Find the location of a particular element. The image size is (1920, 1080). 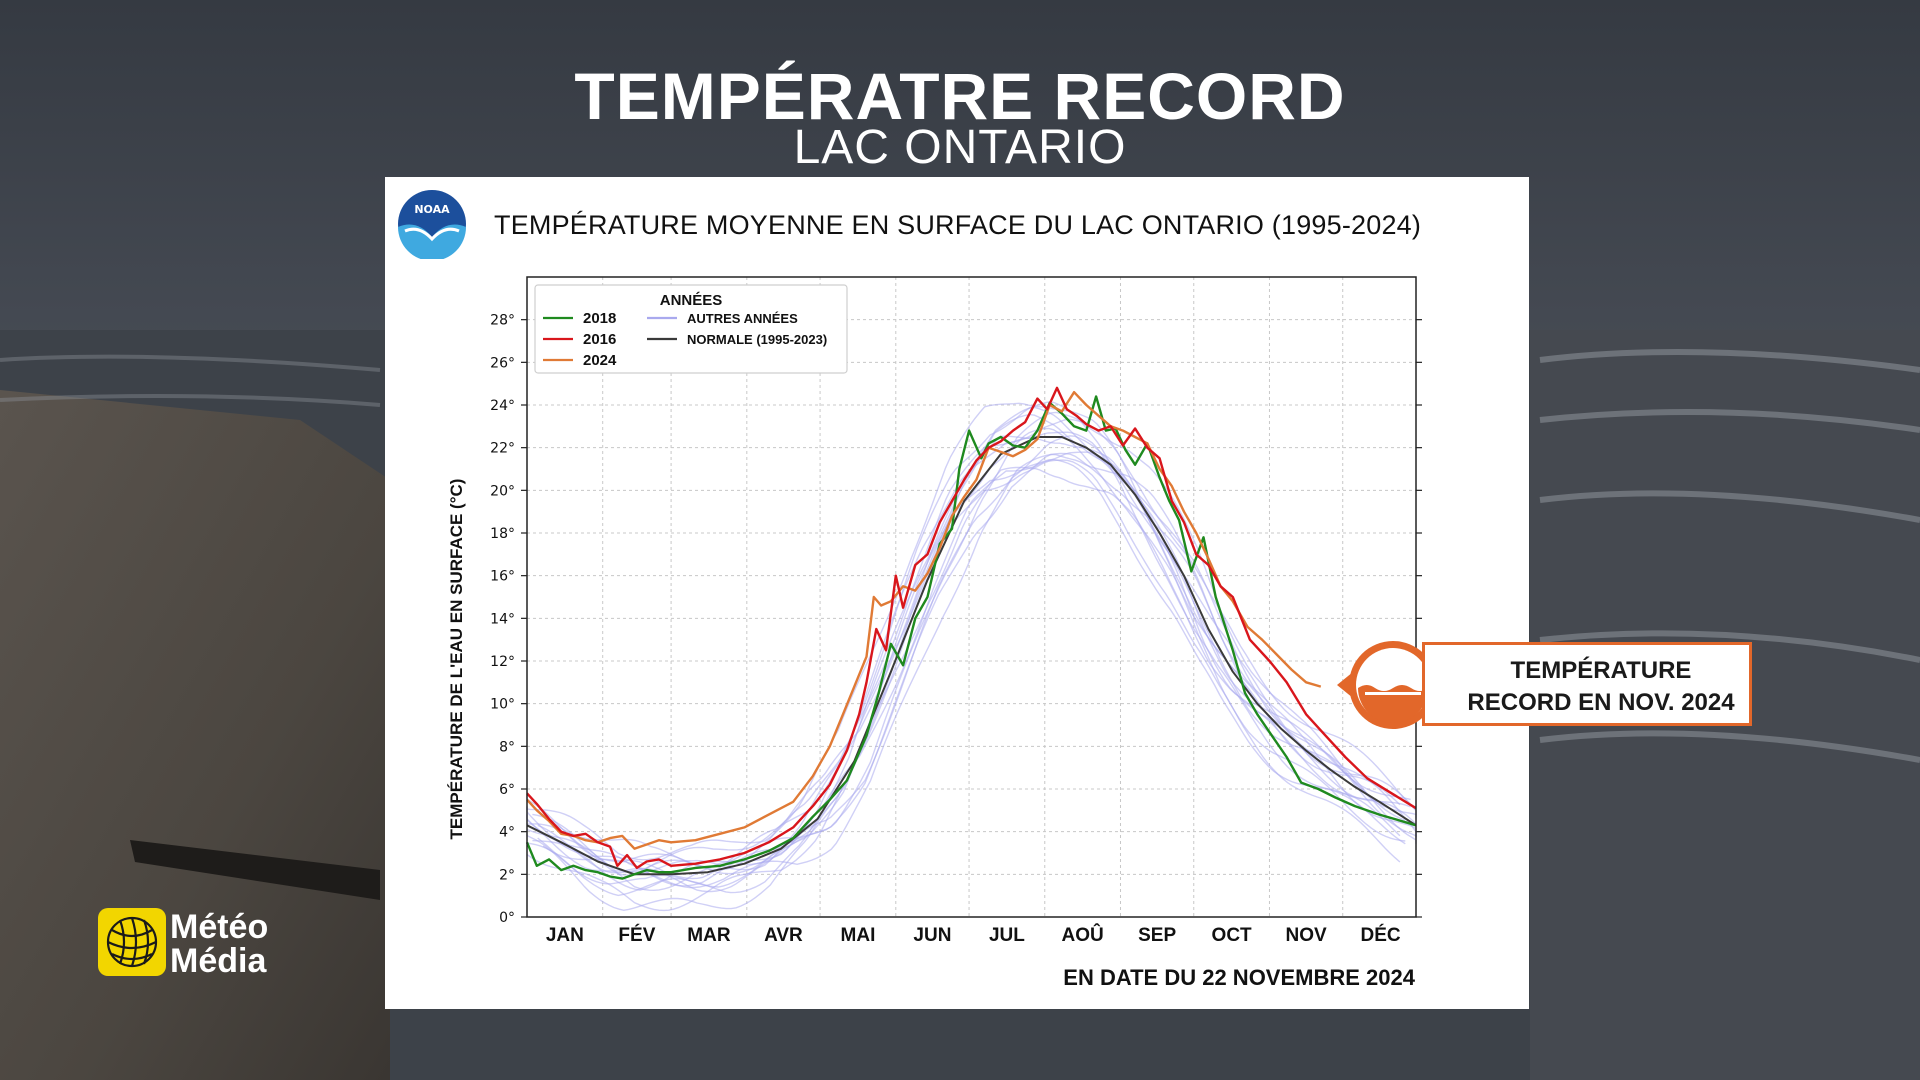

x-tick-label: FÉV is located at coordinates (636, 935).